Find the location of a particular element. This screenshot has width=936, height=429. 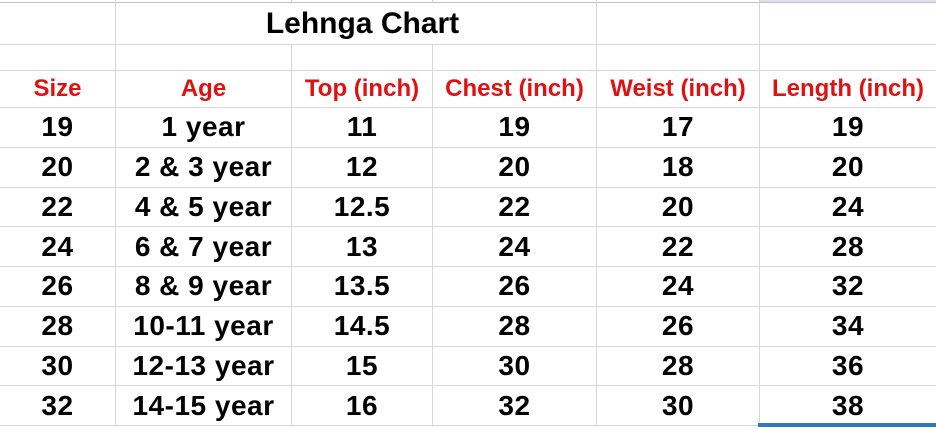

table-cell: 18 is located at coordinates (678, 167).